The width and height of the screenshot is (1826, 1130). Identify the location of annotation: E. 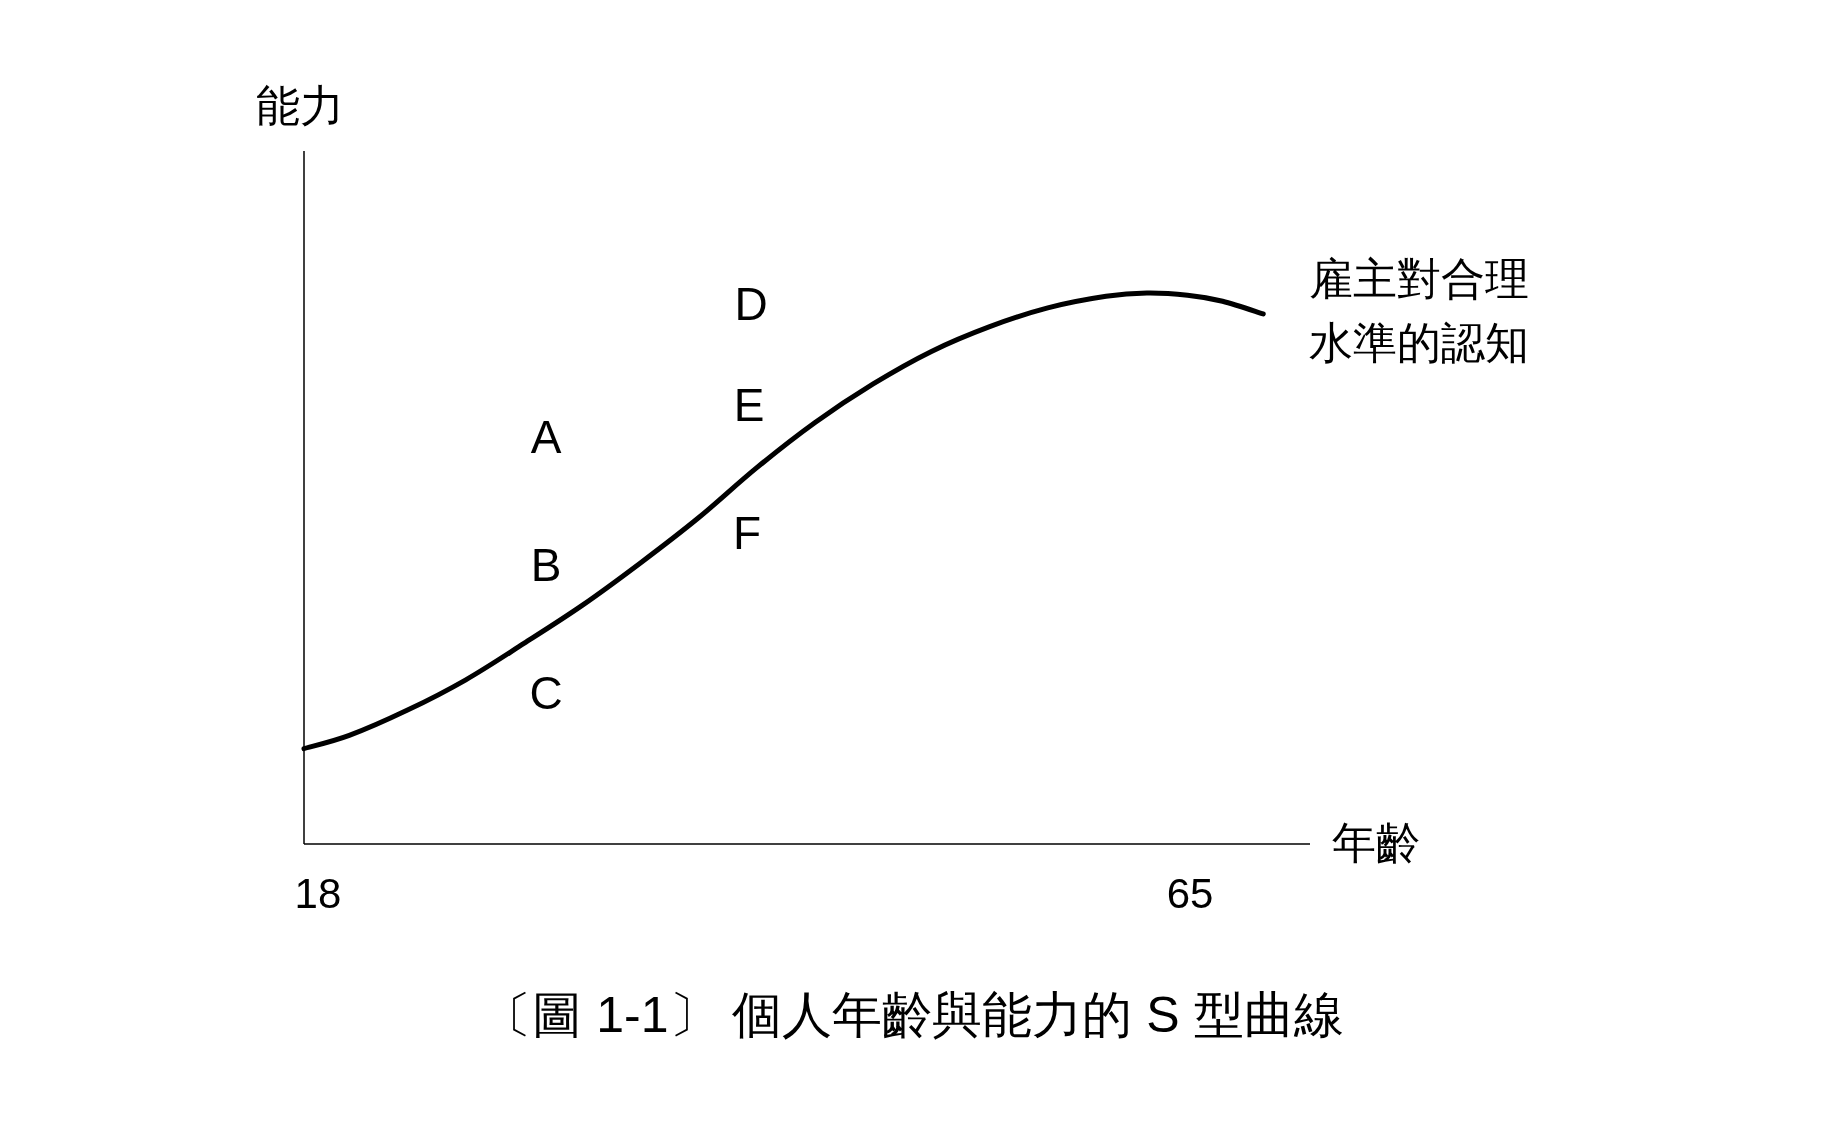
(749, 405).